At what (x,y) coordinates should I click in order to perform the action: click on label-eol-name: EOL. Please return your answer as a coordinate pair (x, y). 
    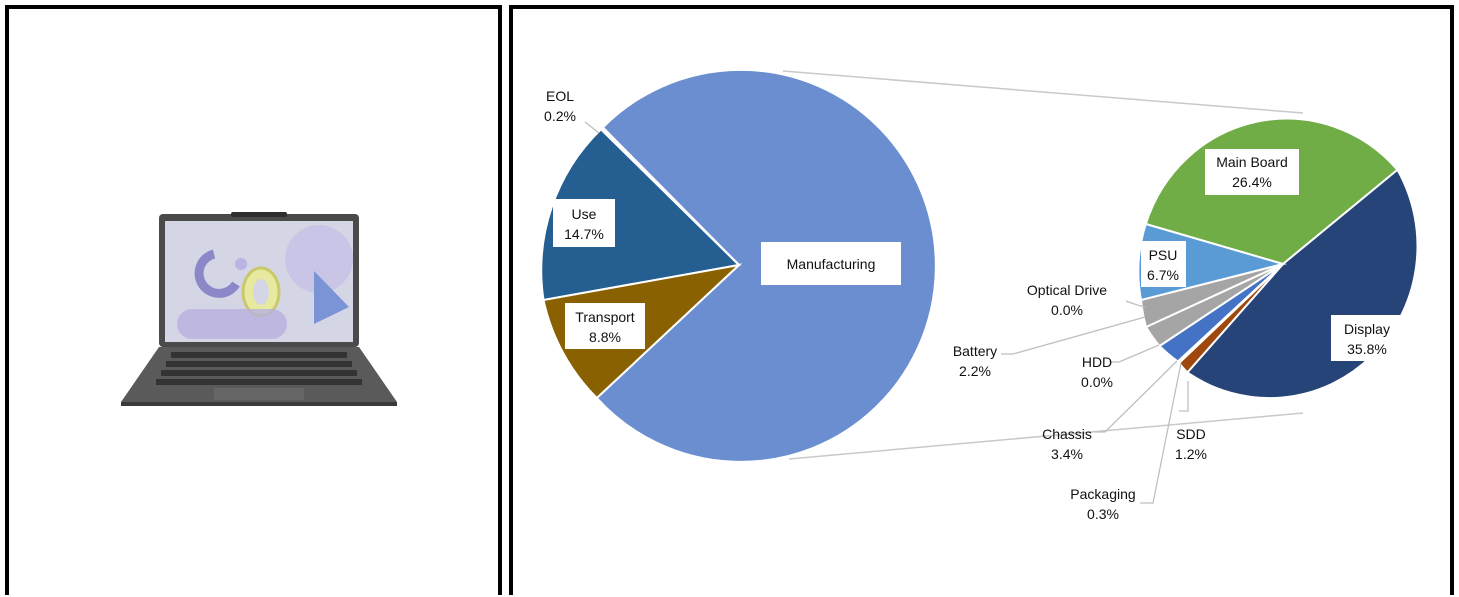
    Looking at the image, I should click on (560, 96).